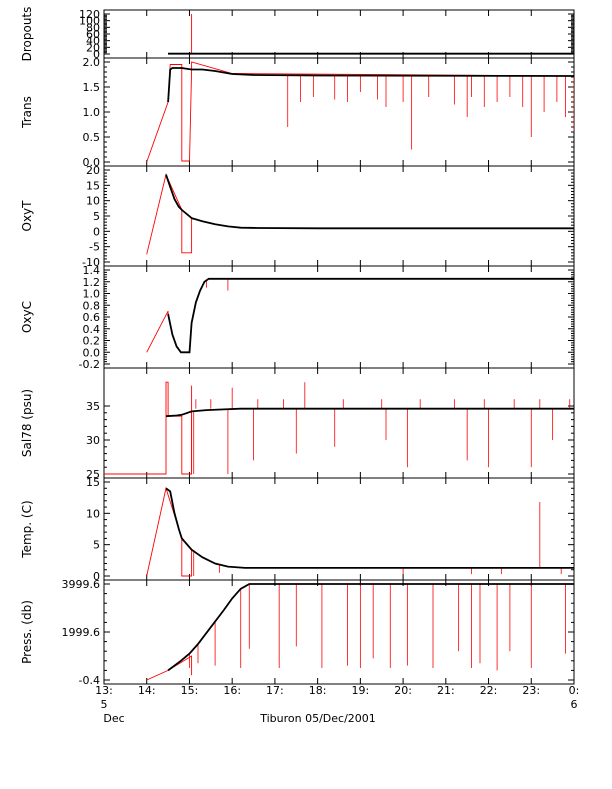 The width and height of the screenshot is (612, 789). I want to click on y-tick-label: 40, so click(93, 41).